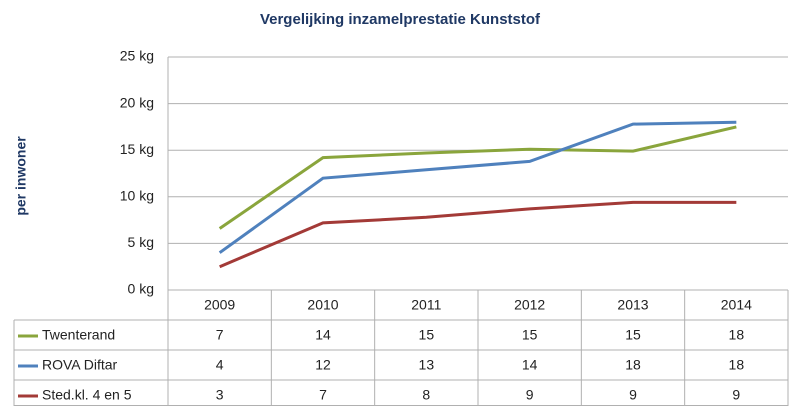 Image resolution: width=791 pixels, height=406 pixels. I want to click on x-tick-label: 2010, so click(322, 305).